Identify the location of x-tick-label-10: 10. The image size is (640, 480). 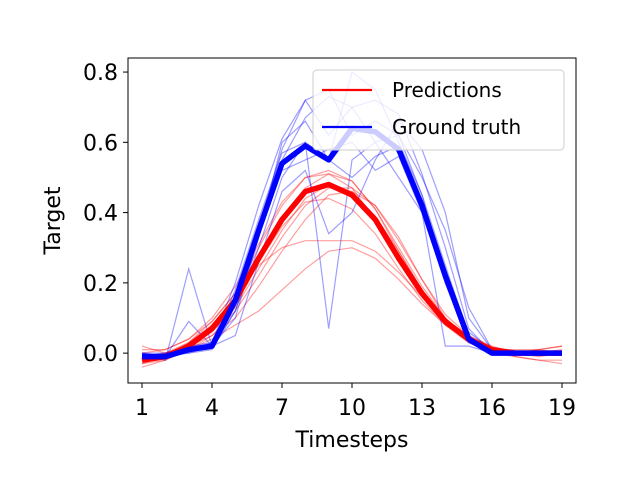
(352, 408).